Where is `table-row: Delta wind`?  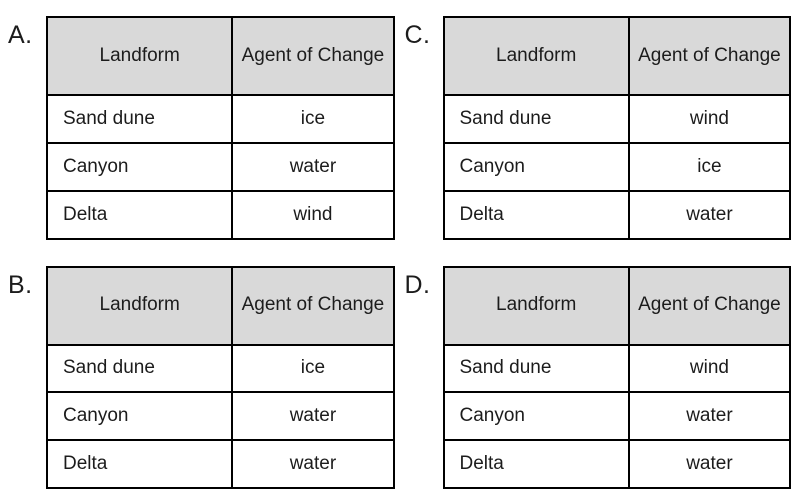
table-row: Delta wind is located at coordinates (220, 214).